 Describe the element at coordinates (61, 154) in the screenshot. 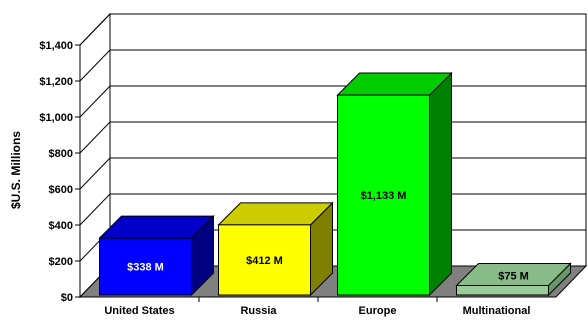

I see `y-tick-label: $800` at that location.